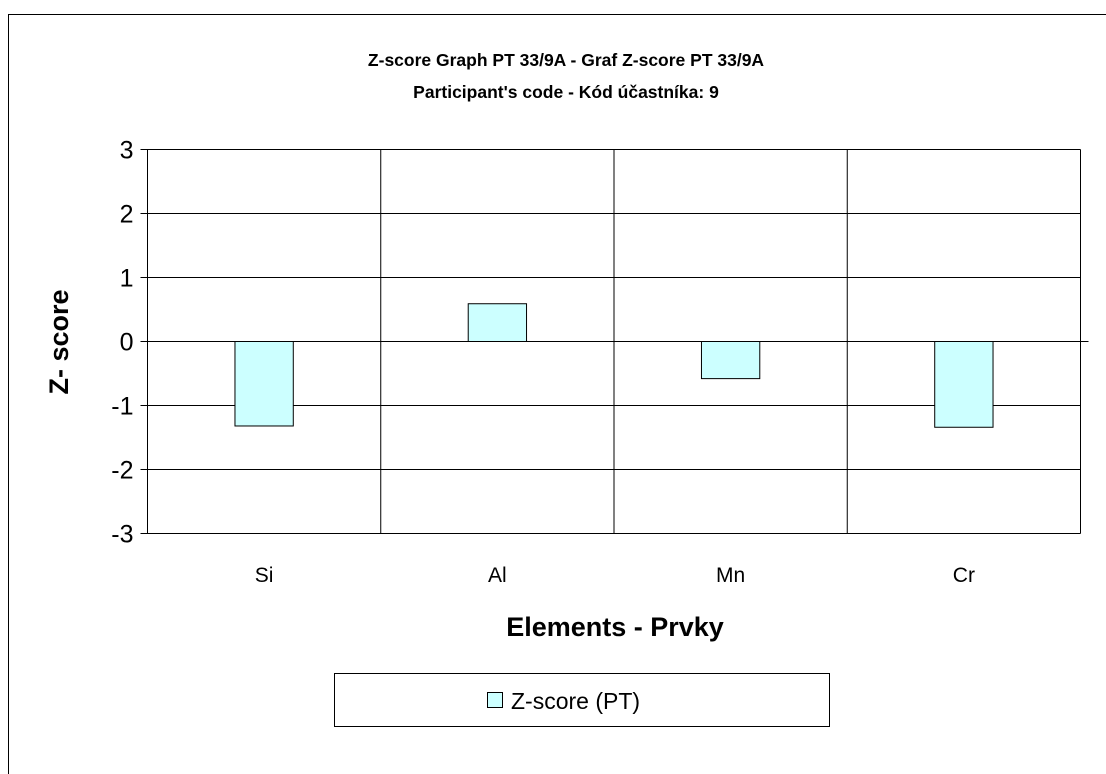  I want to click on y-tick-label: 1, so click(127, 279).